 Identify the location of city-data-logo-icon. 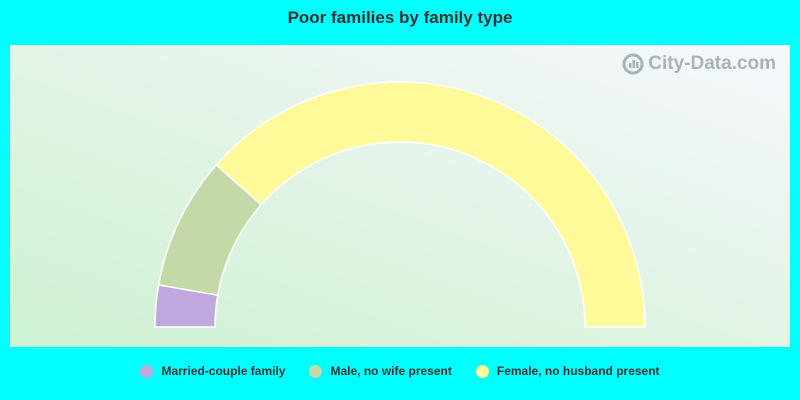
(633, 64).